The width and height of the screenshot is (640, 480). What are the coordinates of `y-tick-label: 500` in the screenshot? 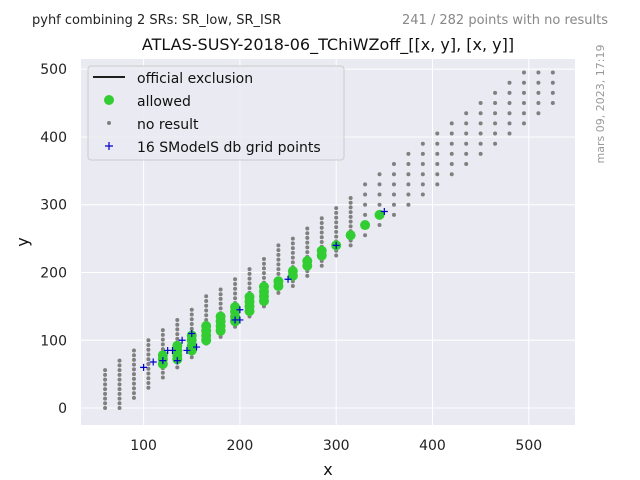 It's located at (53, 70).